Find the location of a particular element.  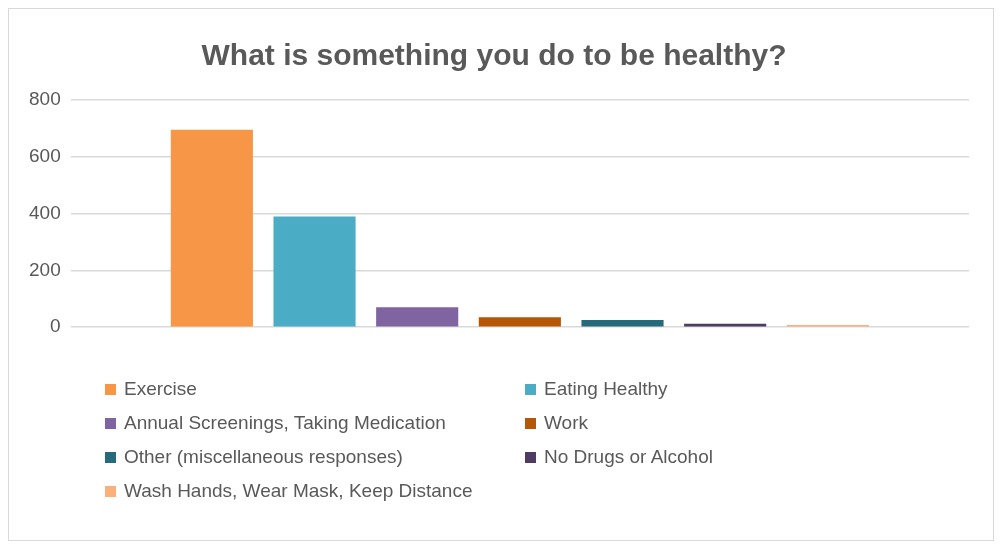

y-tick-label: 400 is located at coordinates (45, 212).